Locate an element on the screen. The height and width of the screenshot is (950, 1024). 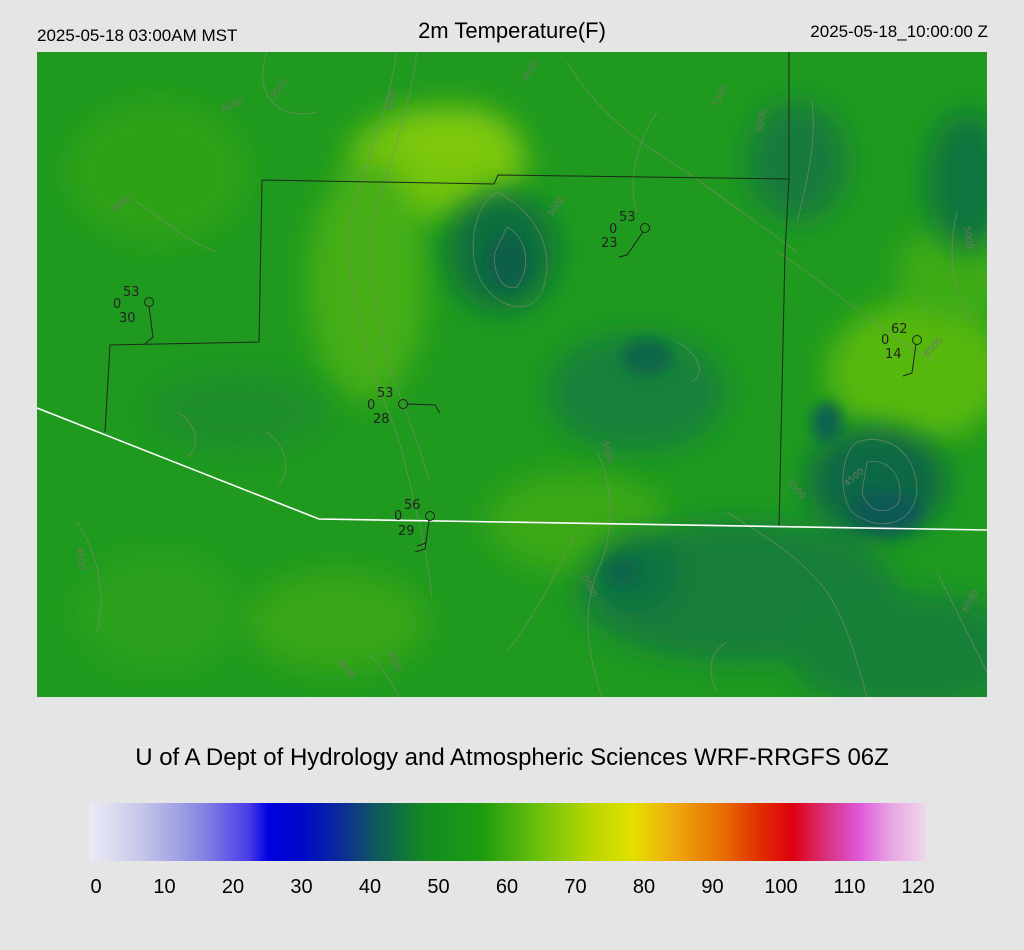
station-plot: 56 0 29 is located at coordinates (414, 525).